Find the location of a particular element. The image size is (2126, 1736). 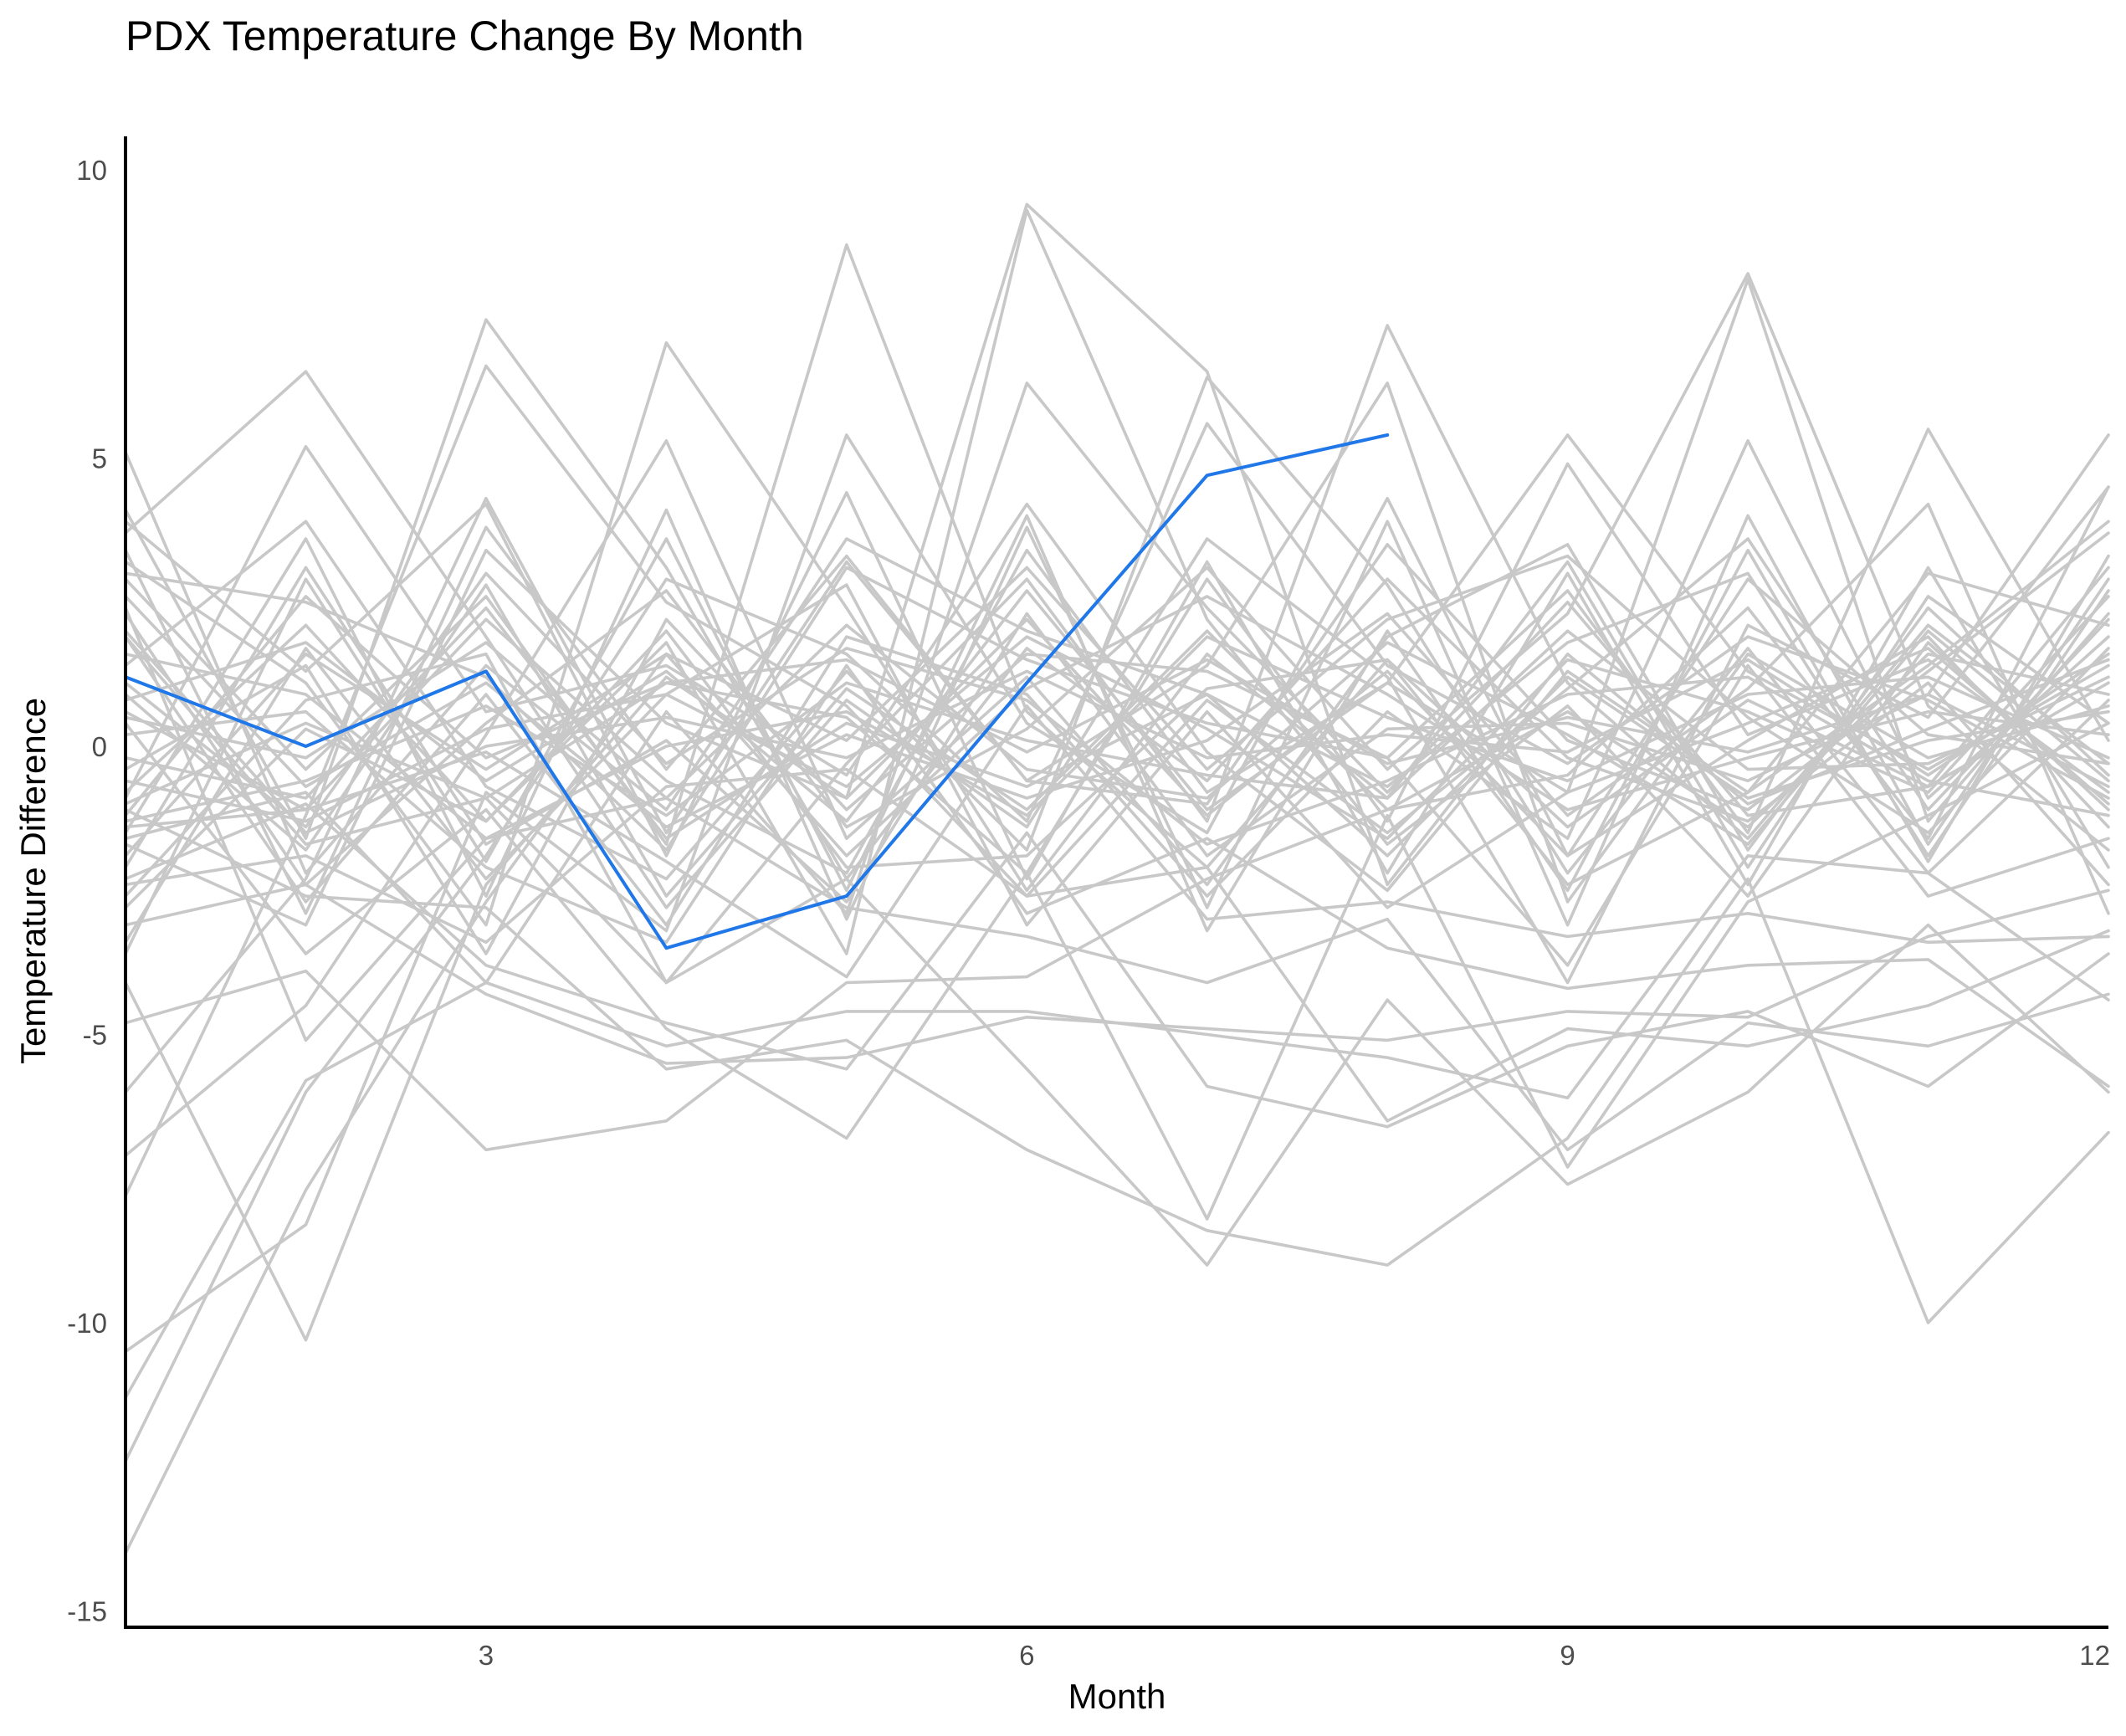

x-axis-title: Month is located at coordinates (1117, 1696).